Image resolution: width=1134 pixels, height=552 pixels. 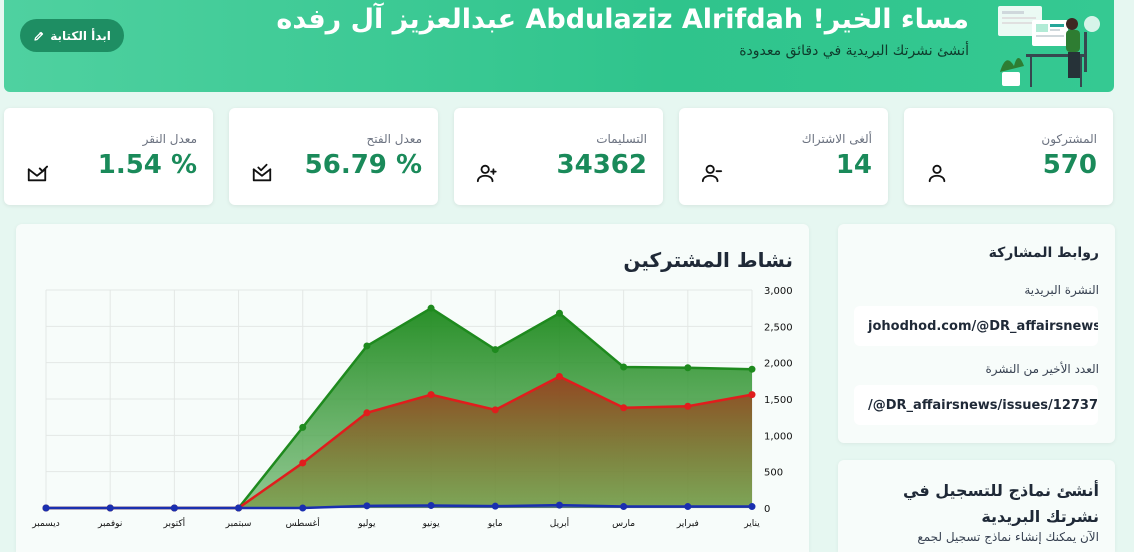 What do you see at coordinates (1042, 369) in the screenshot?
I see `latest-issue-label: العدد الأخير من النشرة` at bounding box center [1042, 369].